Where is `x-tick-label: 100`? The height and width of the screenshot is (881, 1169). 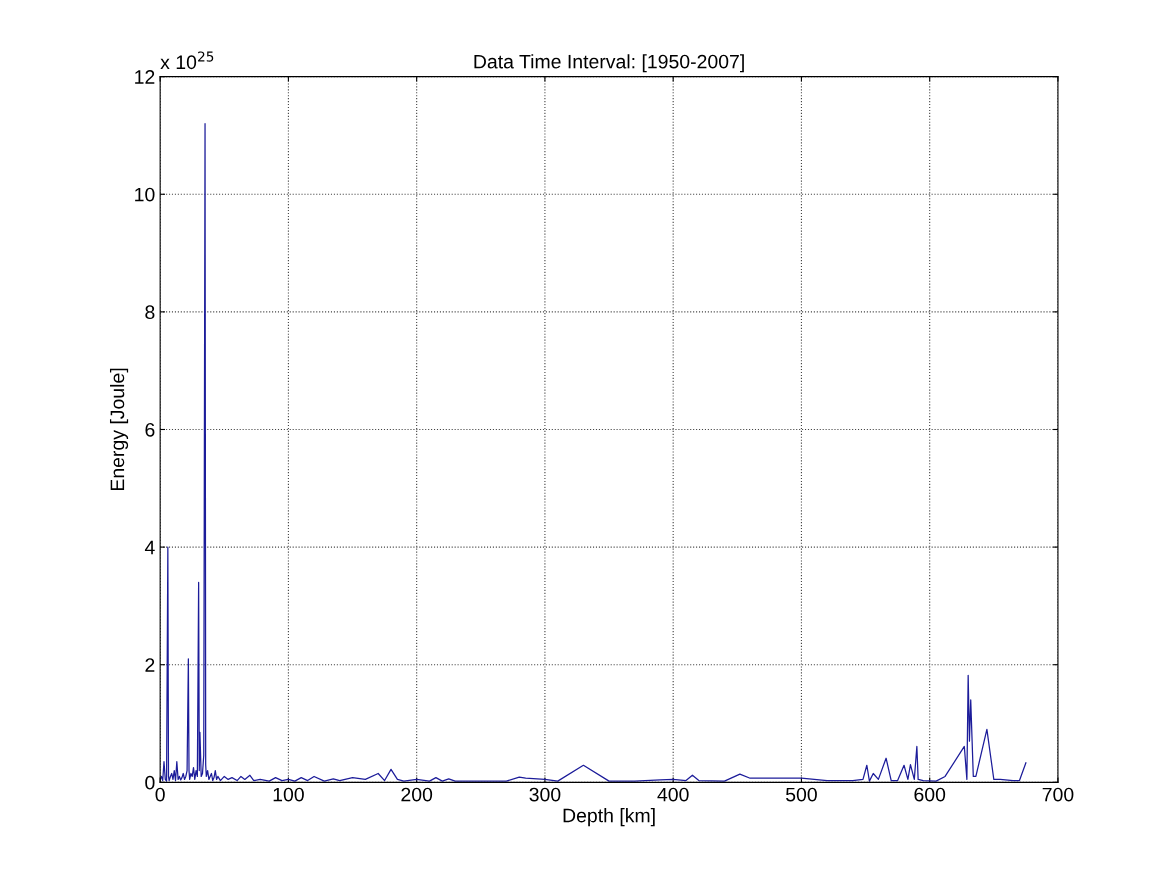
x-tick-label: 100 is located at coordinates (288, 794).